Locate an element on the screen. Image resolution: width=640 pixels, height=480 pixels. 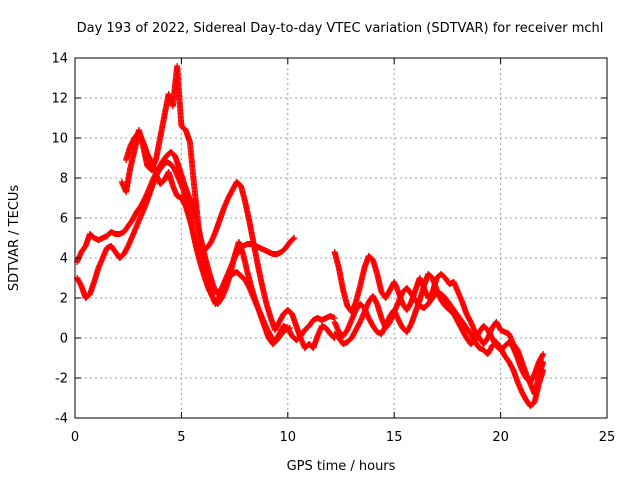
x-axis-title: GPS time / hours is located at coordinates (341, 466).